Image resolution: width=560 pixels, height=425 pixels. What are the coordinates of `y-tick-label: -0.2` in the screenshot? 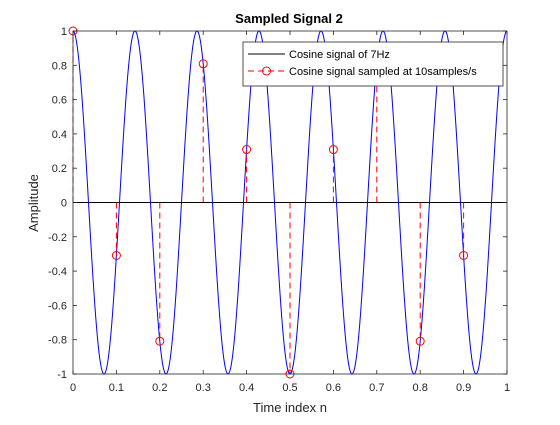 It's located at (57, 238).